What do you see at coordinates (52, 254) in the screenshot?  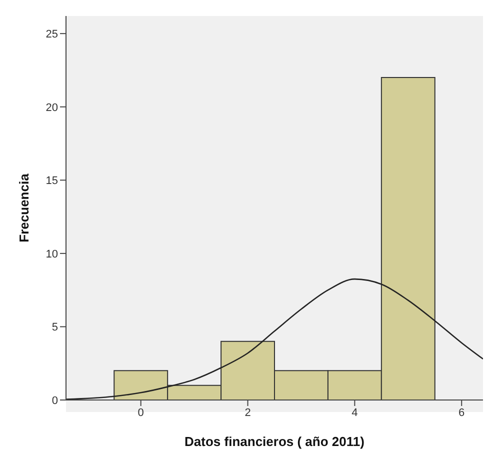 I see `y-tick-label: 10` at bounding box center [52, 254].